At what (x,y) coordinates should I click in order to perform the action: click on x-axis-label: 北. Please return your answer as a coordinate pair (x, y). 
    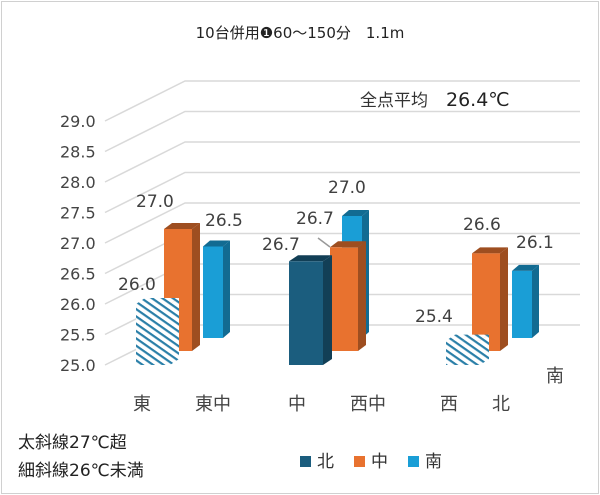
    Looking at the image, I should click on (501, 404).